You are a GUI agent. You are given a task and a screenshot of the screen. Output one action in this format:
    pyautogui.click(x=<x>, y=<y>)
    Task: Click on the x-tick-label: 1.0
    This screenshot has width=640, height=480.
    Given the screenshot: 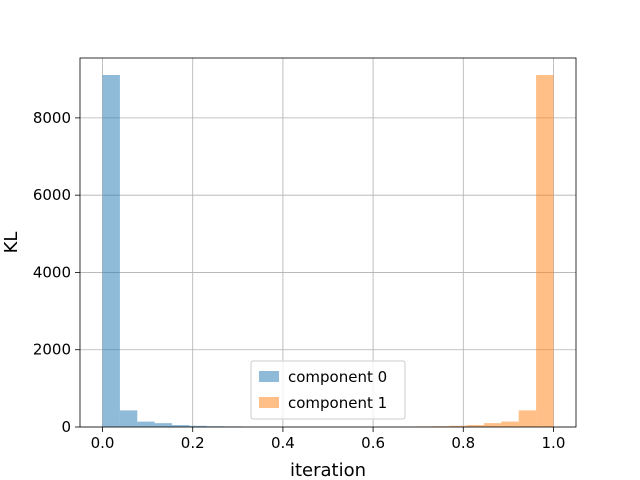 What is the action you would take?
    pyautogui.click(x=554, y=443)
    